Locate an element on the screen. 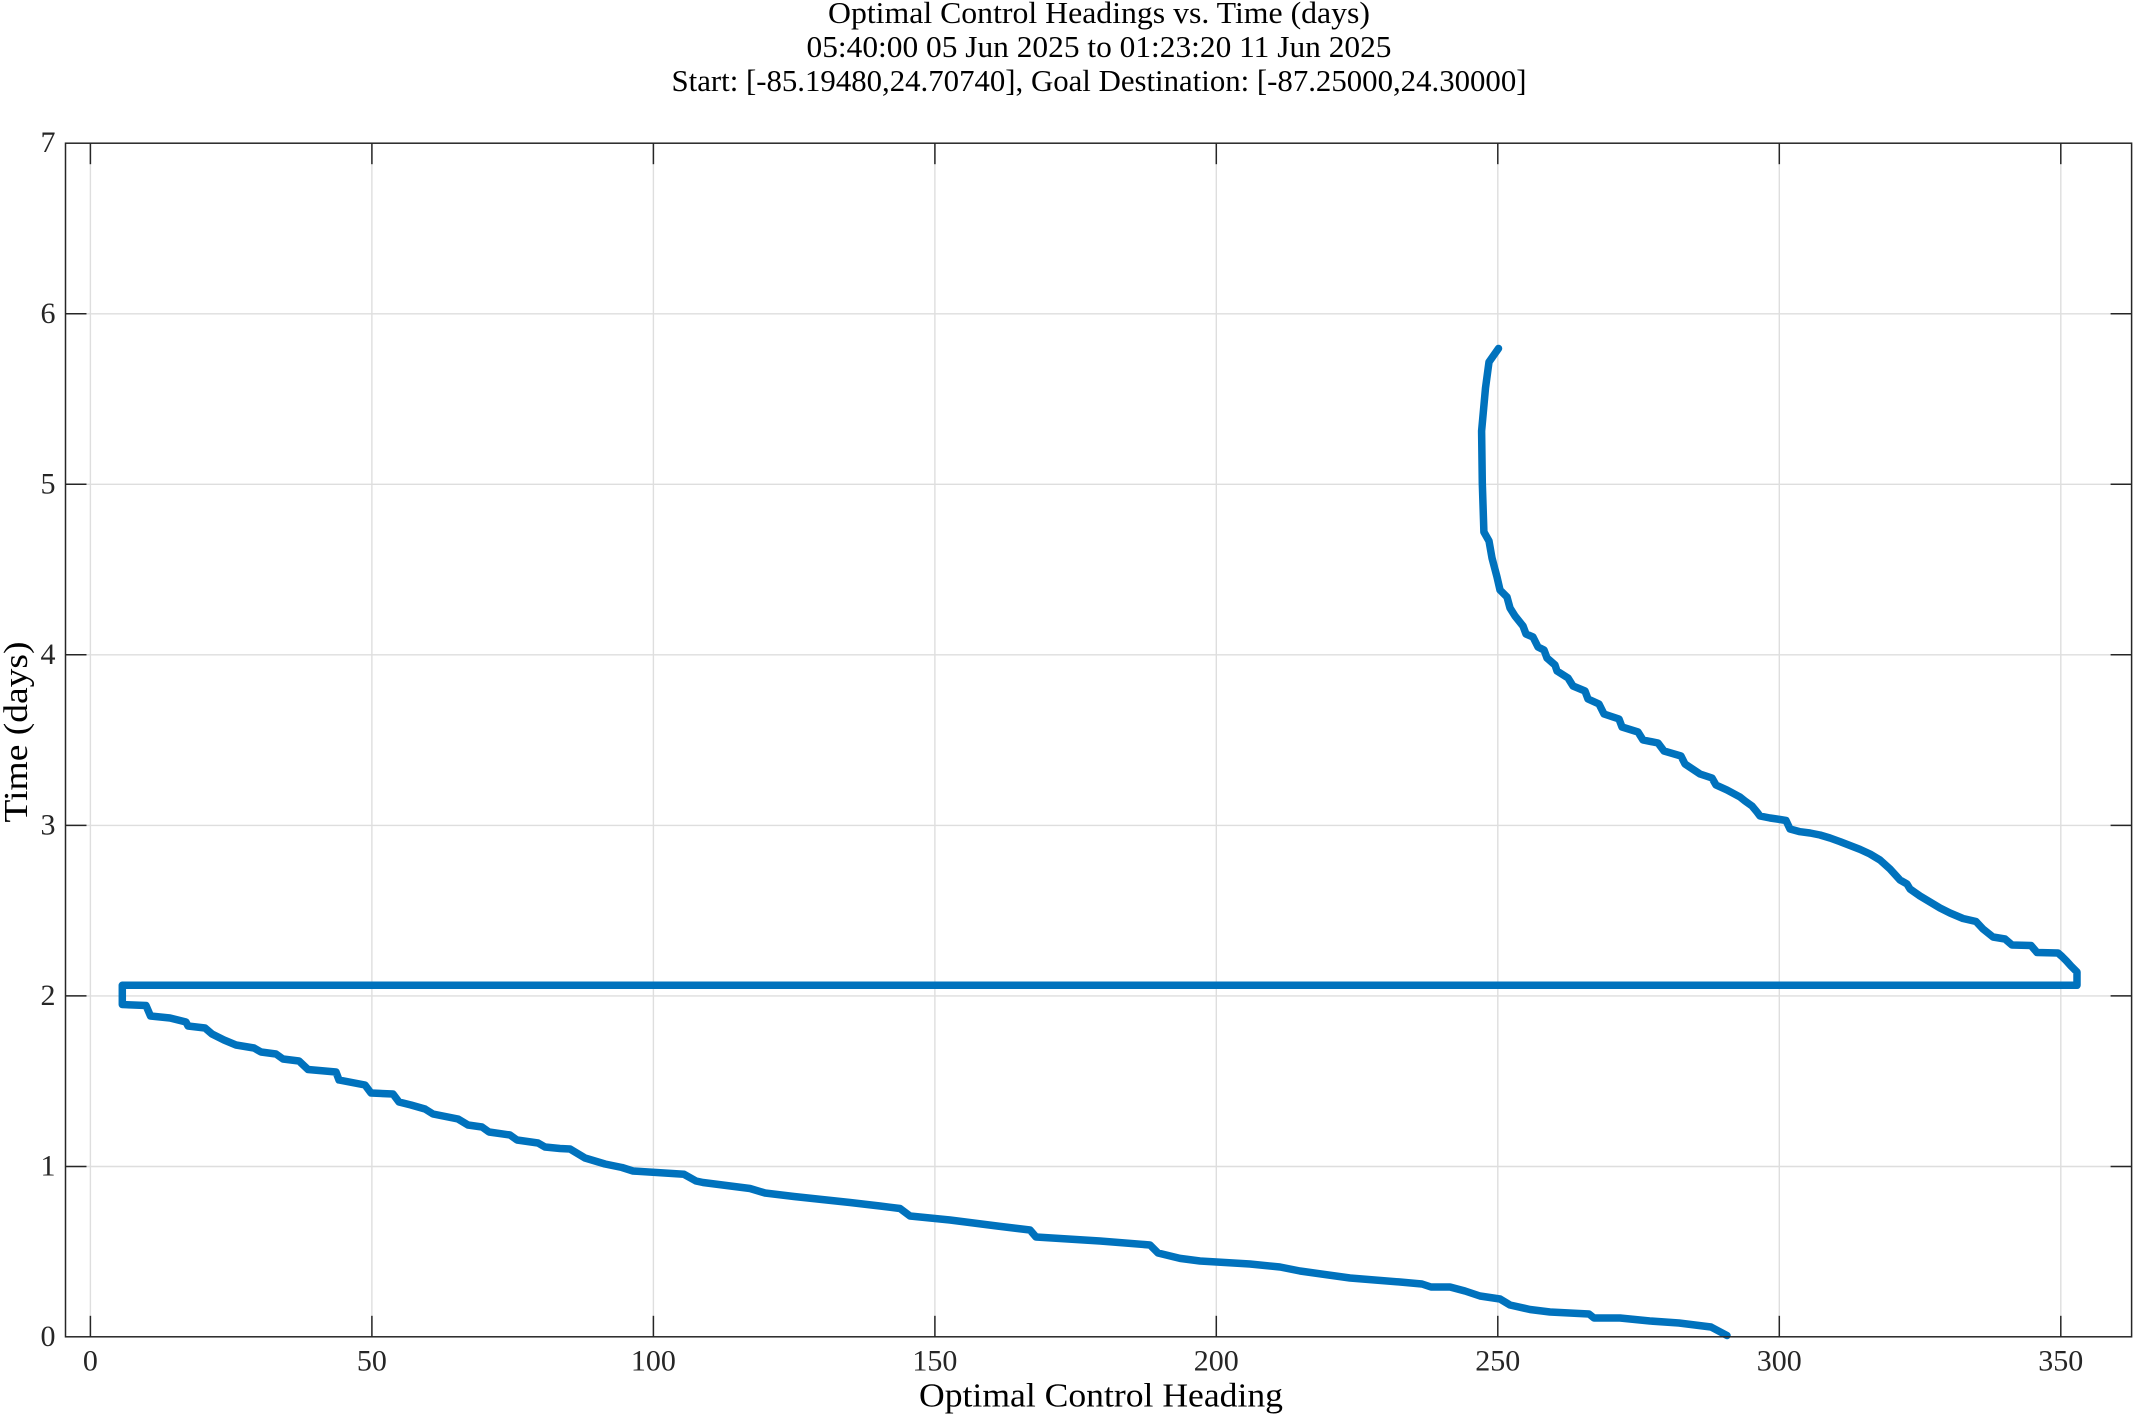 This screenshot has width=2134, height=1414. svg-text: Time (days) is located at coordinates (17, 732).